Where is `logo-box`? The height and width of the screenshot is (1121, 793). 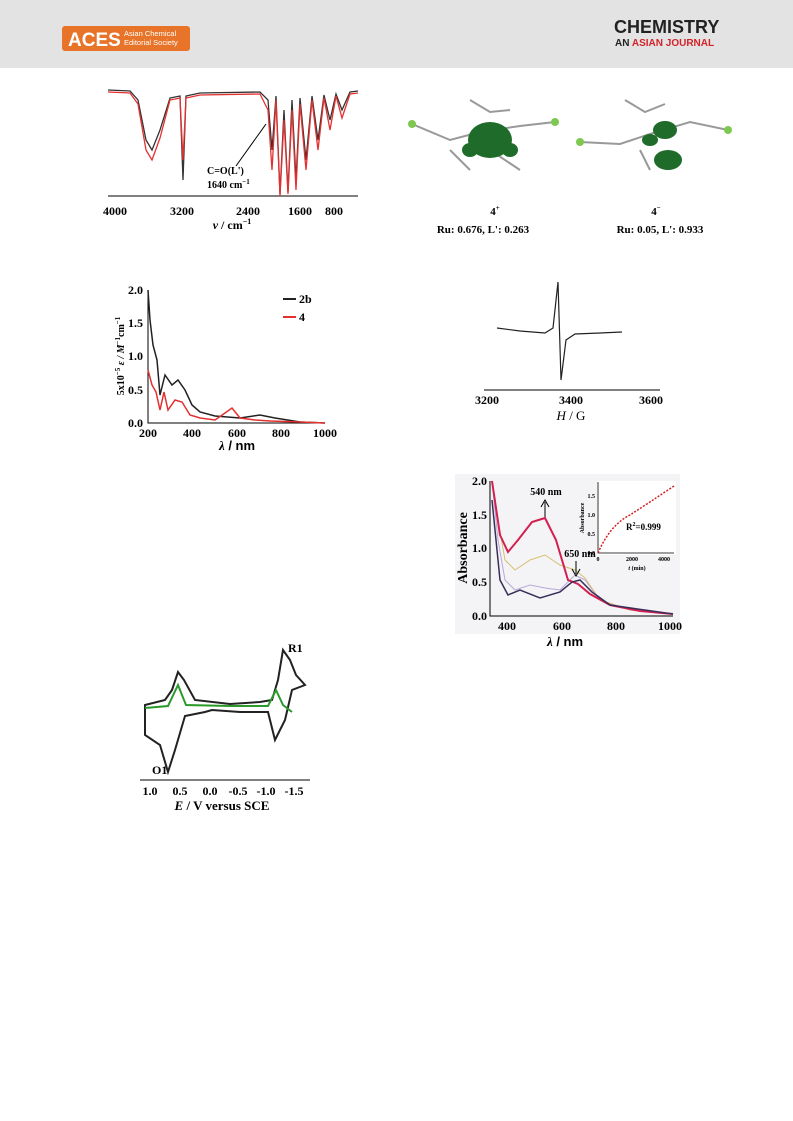
logo-box is located at coordinates (126, 38).